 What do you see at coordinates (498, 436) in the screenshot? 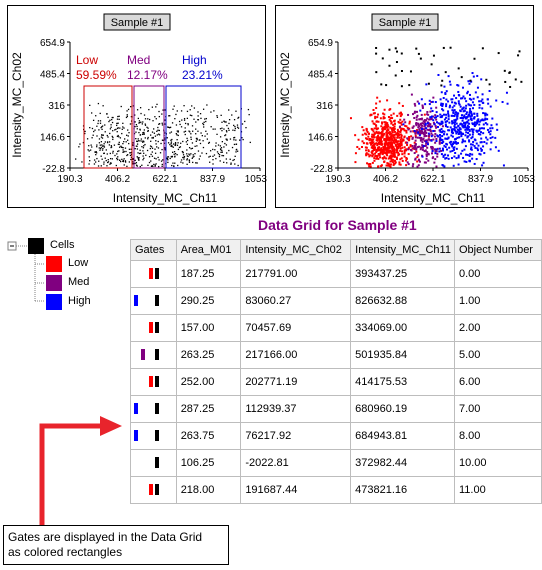
I see `cell-obj: 8.00` at bounding box center [498, 436].